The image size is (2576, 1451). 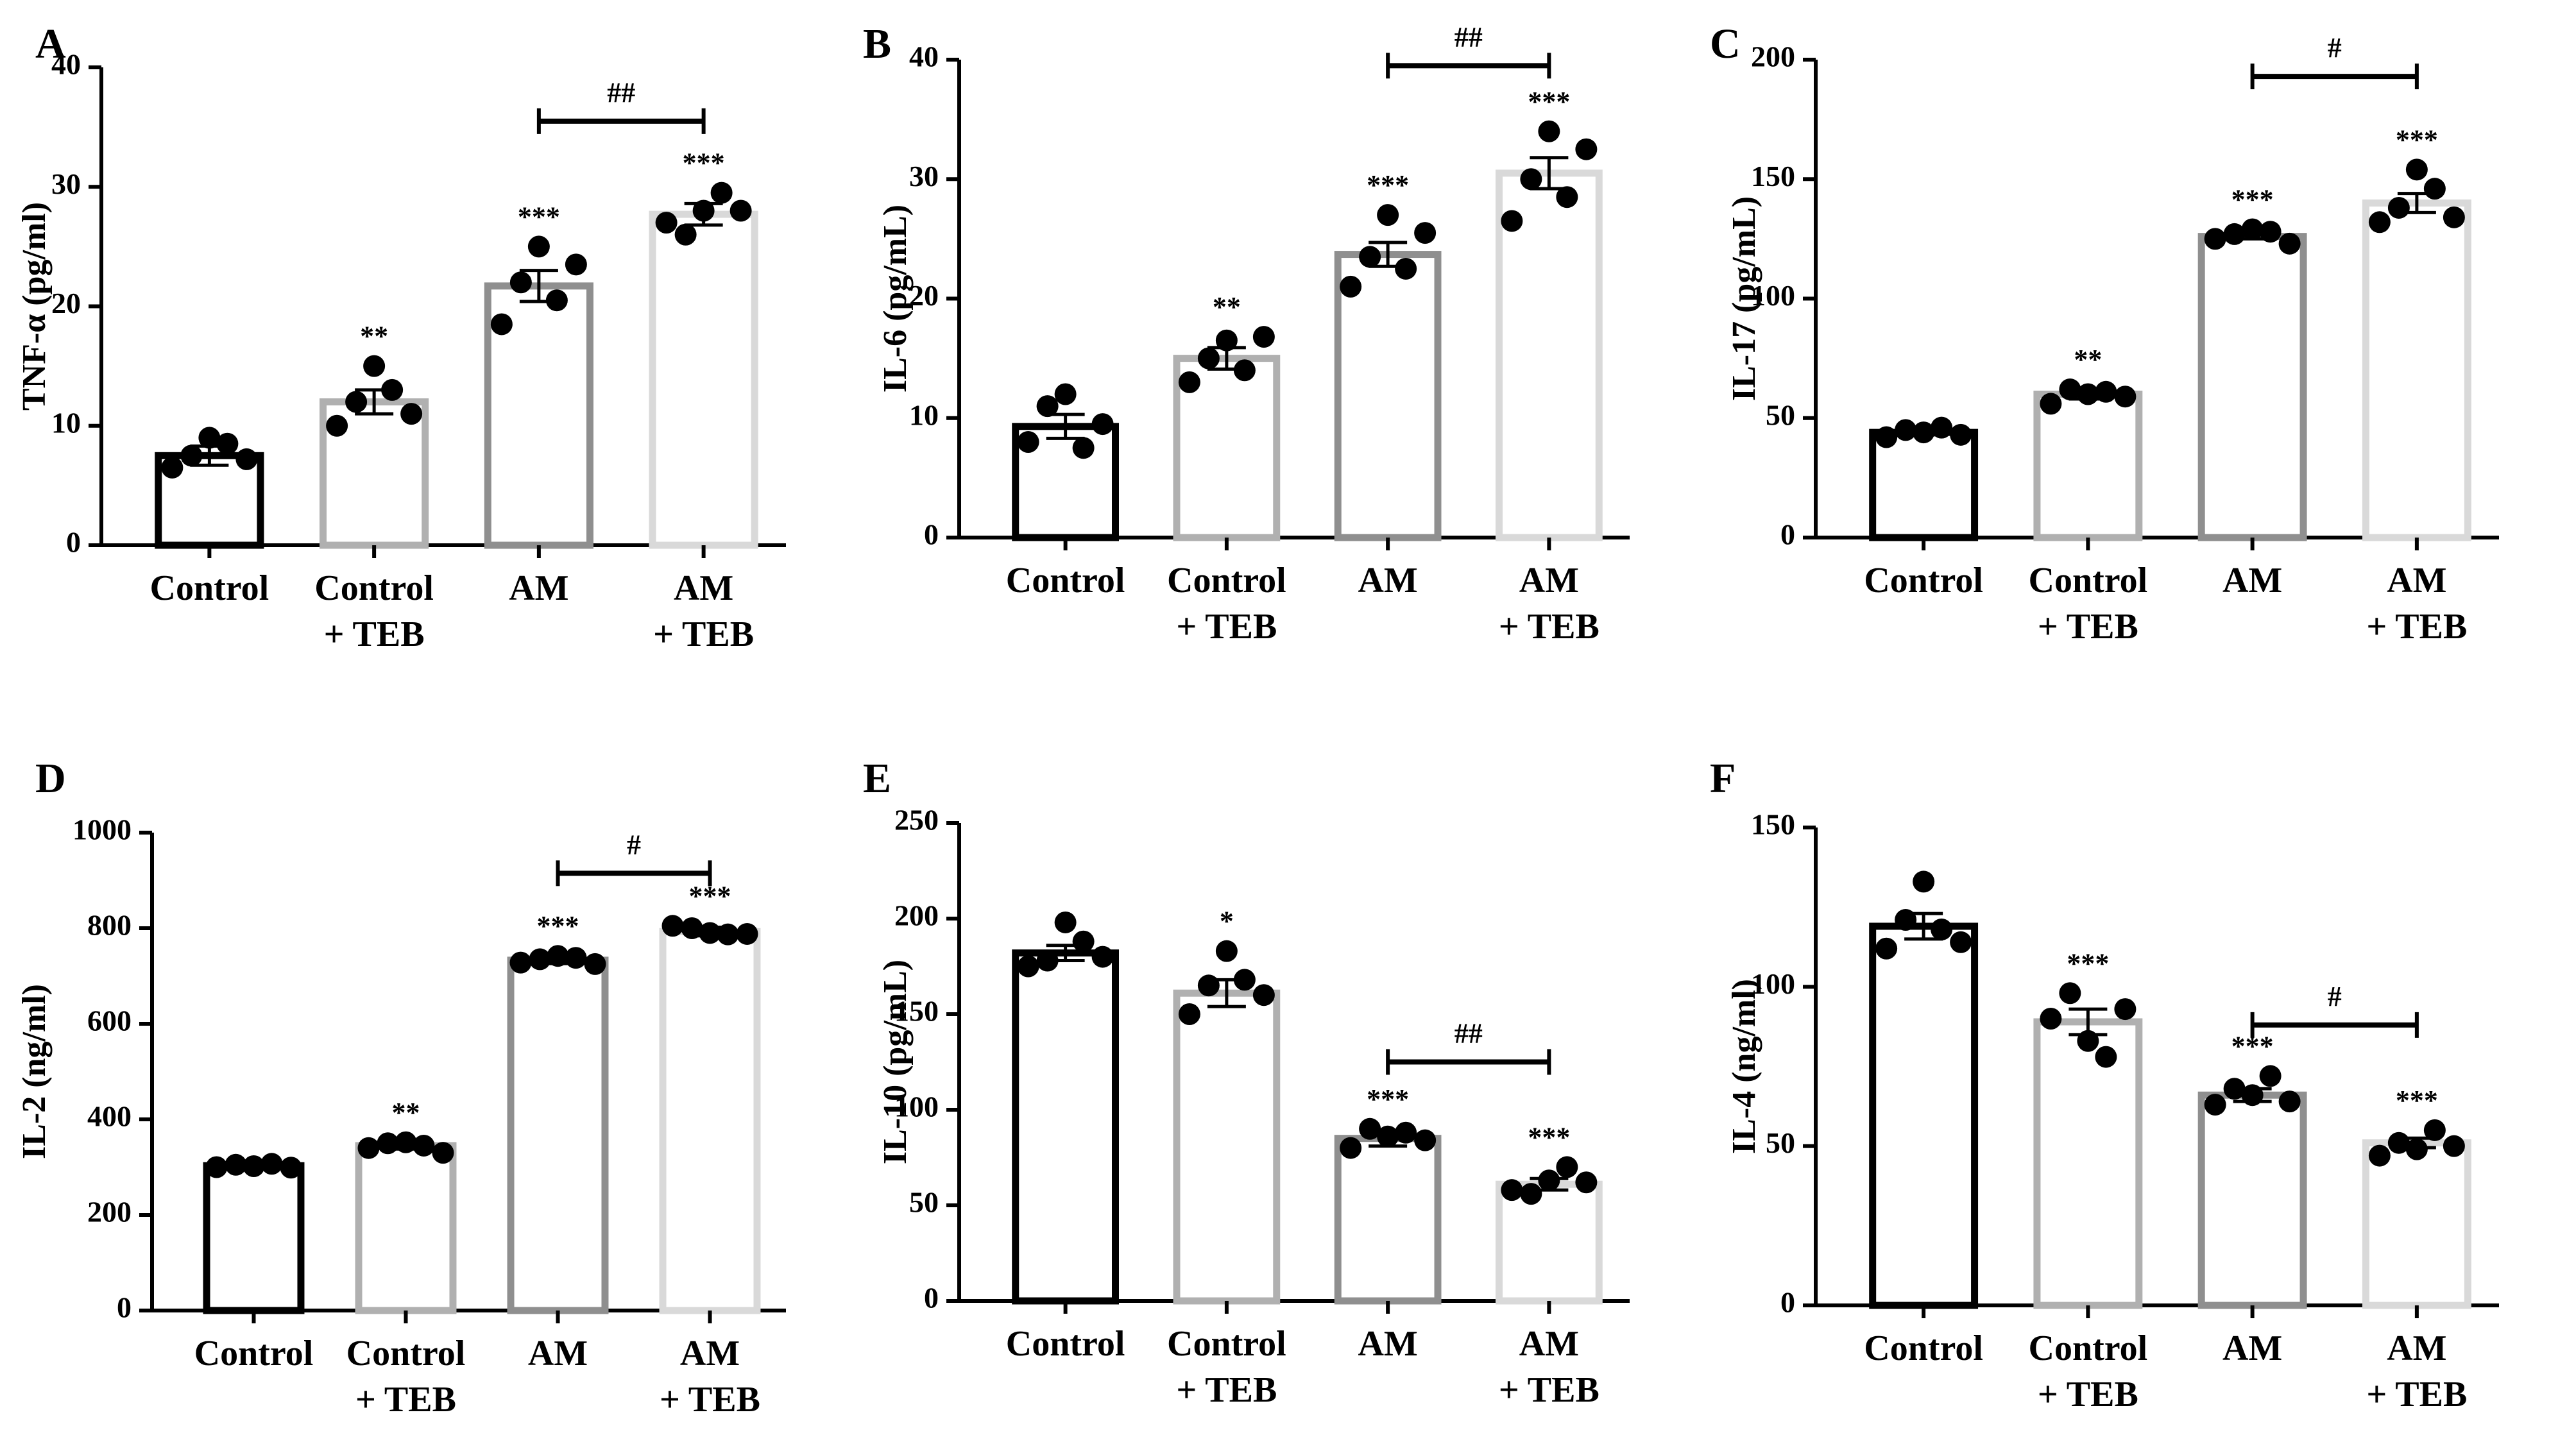 What do you see at coordinates (621, 93) in the screenshot?
I see `bracket-label: ##` at bounding box center [621, 93].